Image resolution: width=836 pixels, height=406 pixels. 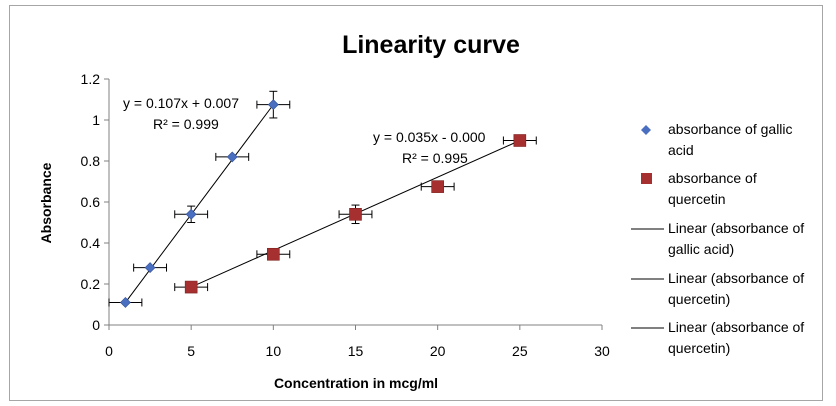 What do you see at coordinates (602, 351) in the screenshot?
I see `x-tick-label: 30` at bounding box center [602, 351].